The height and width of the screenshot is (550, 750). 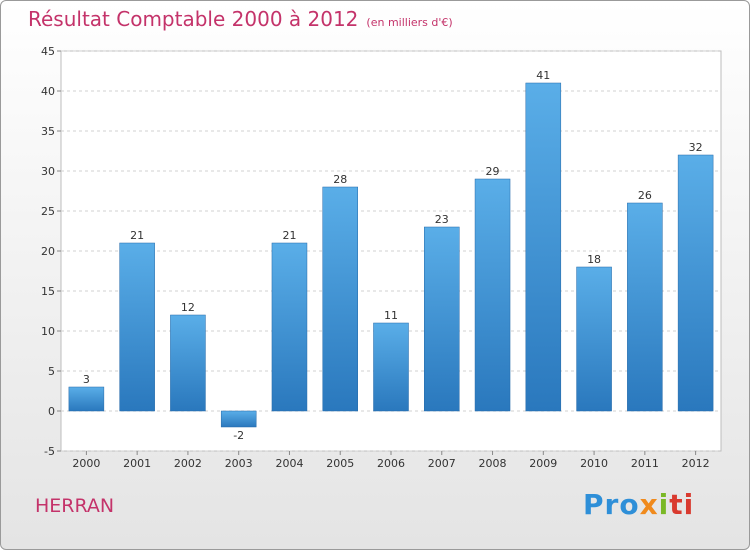 I want to click on subtitle-text: (en milliers d'€), so click(x=409, y=22).